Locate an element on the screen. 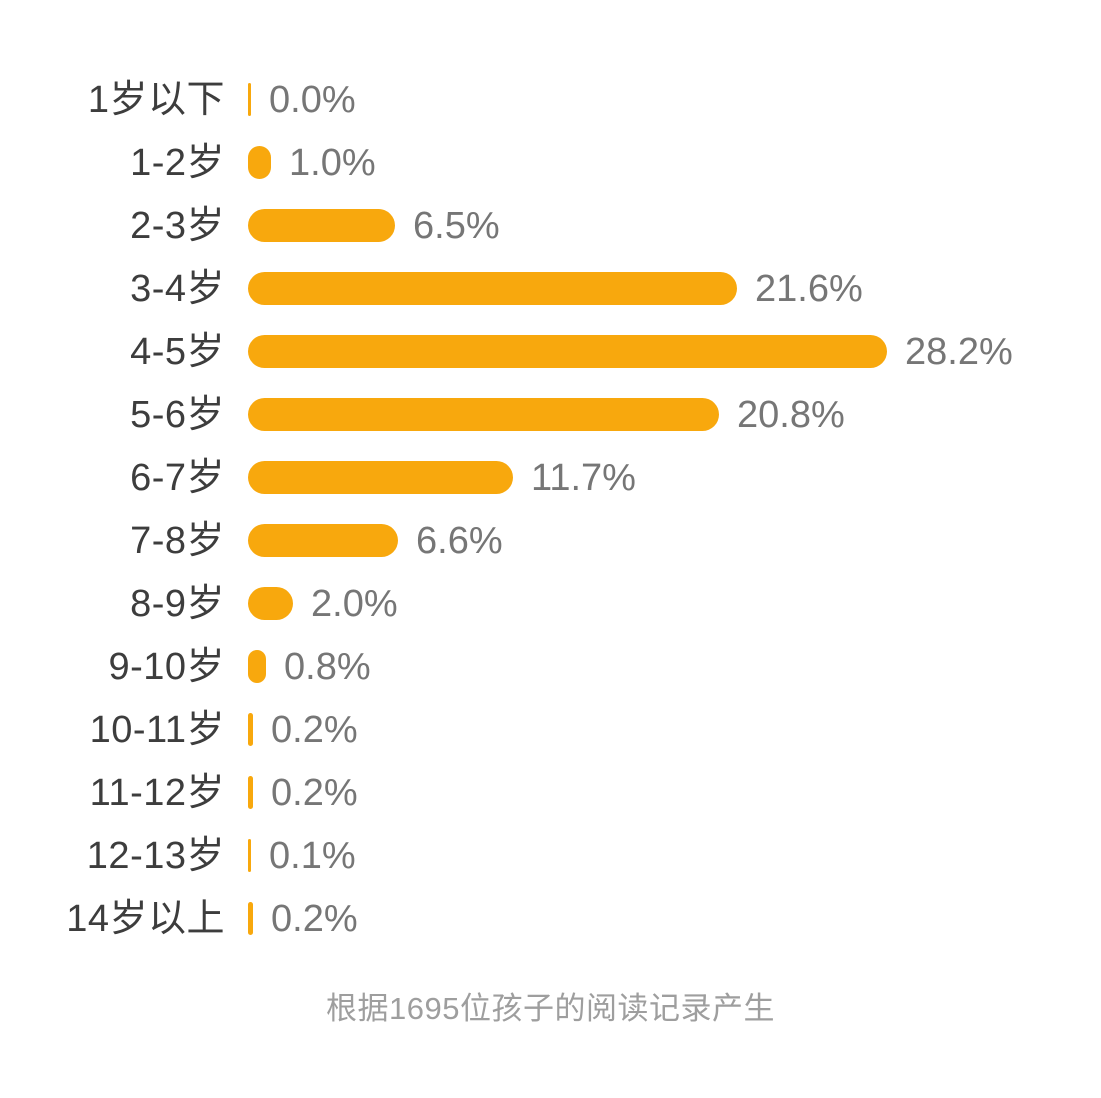 This screenshot has width=1101, height=1098. bar-track: 11.7% is located at coordinates (442, 478).